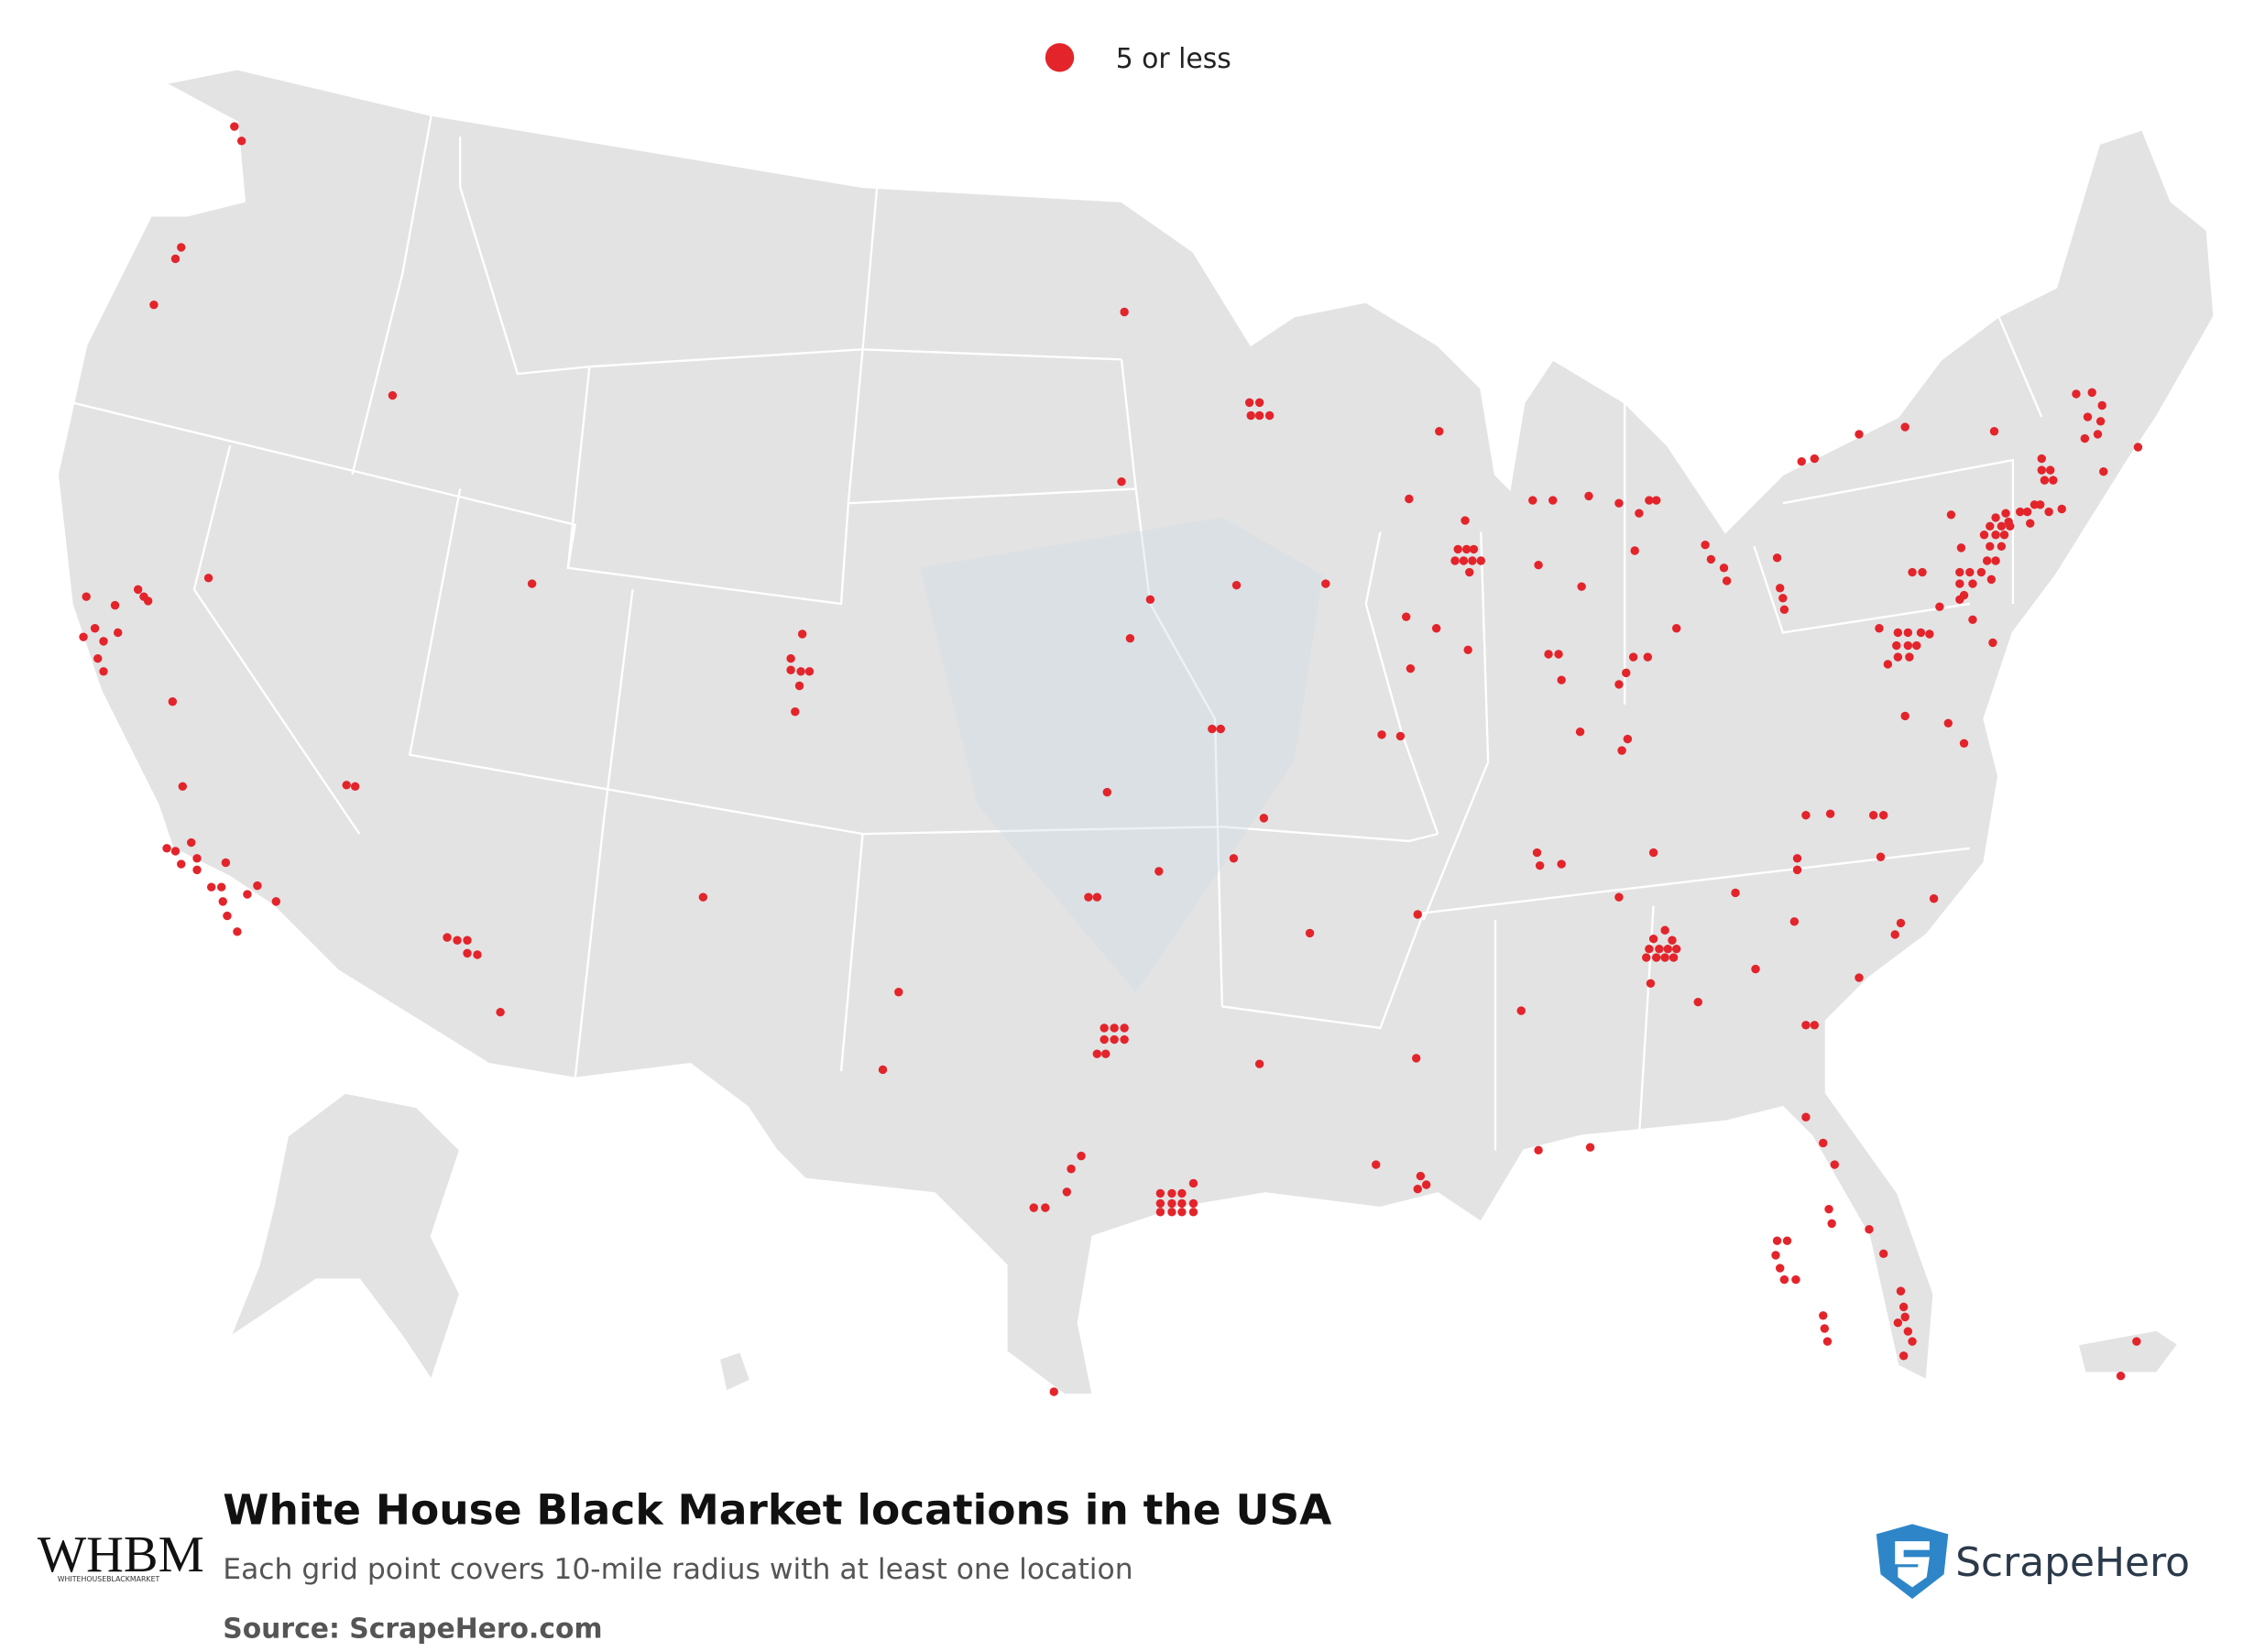  What do you see at coordinates (1060, 57) in the screenshot?
I see `legend-swatch` at bounding box center [1060, 57].